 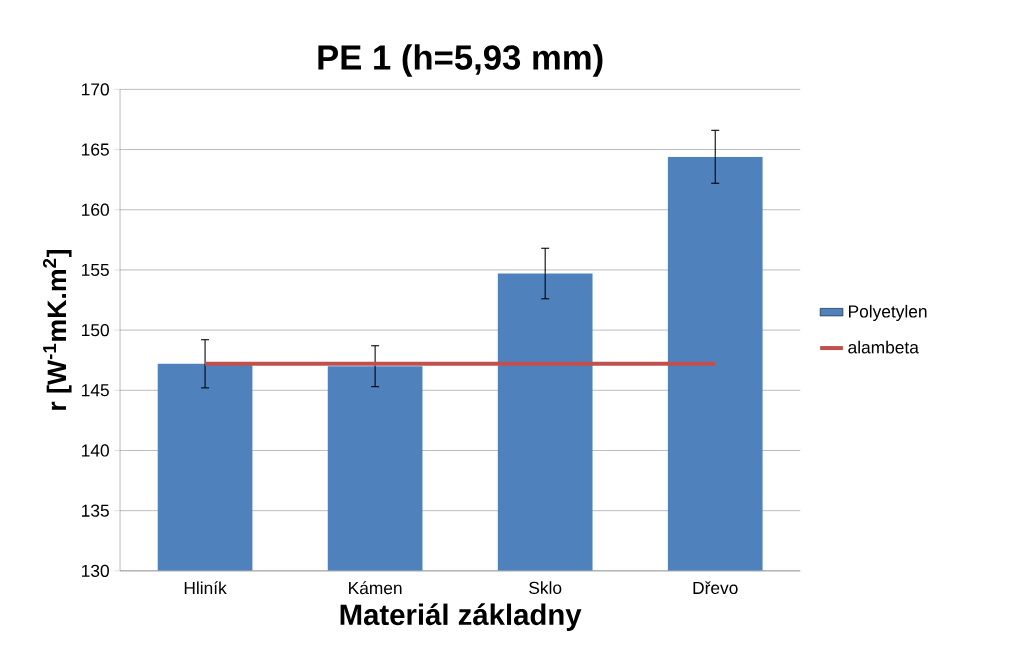 I want to click on y-axis-title: r [W$^{-1}$mK.m$^{2}$], so click(x=57, y=329).